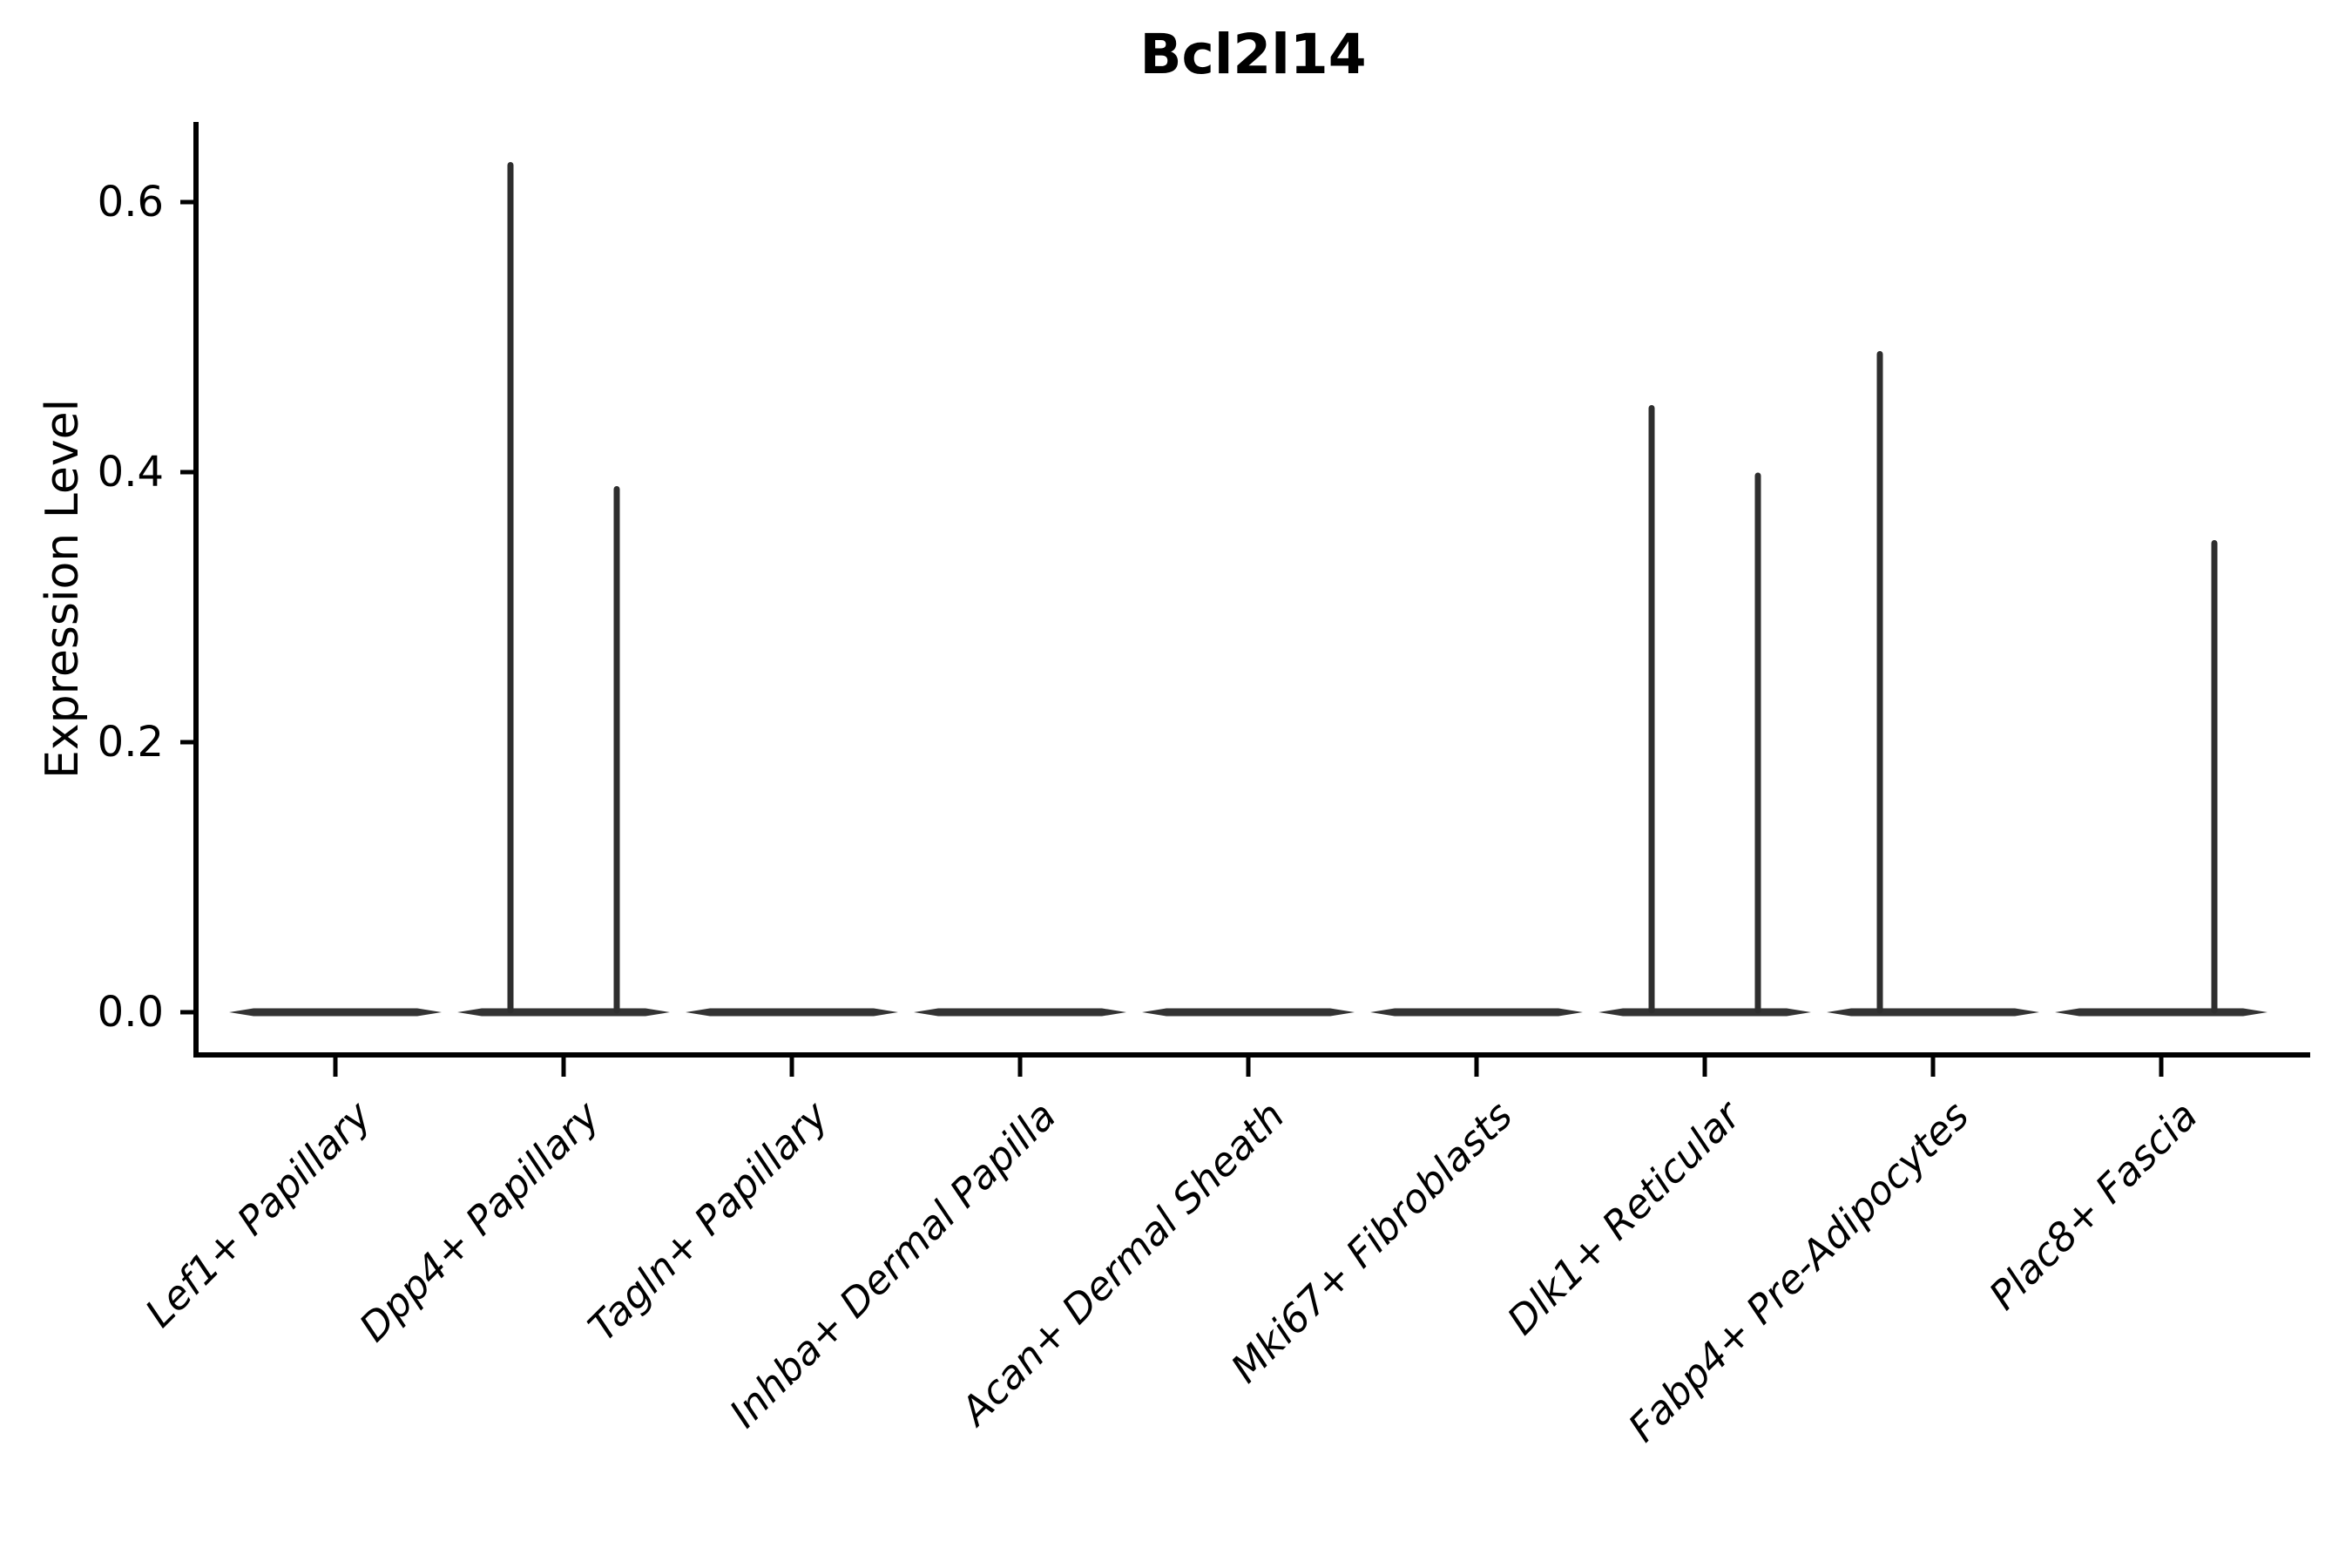  What do you see at coordinates (130, 202) in the screenshot?
I see `y-tick-label: 0.6` at bounding box center [130, 202].